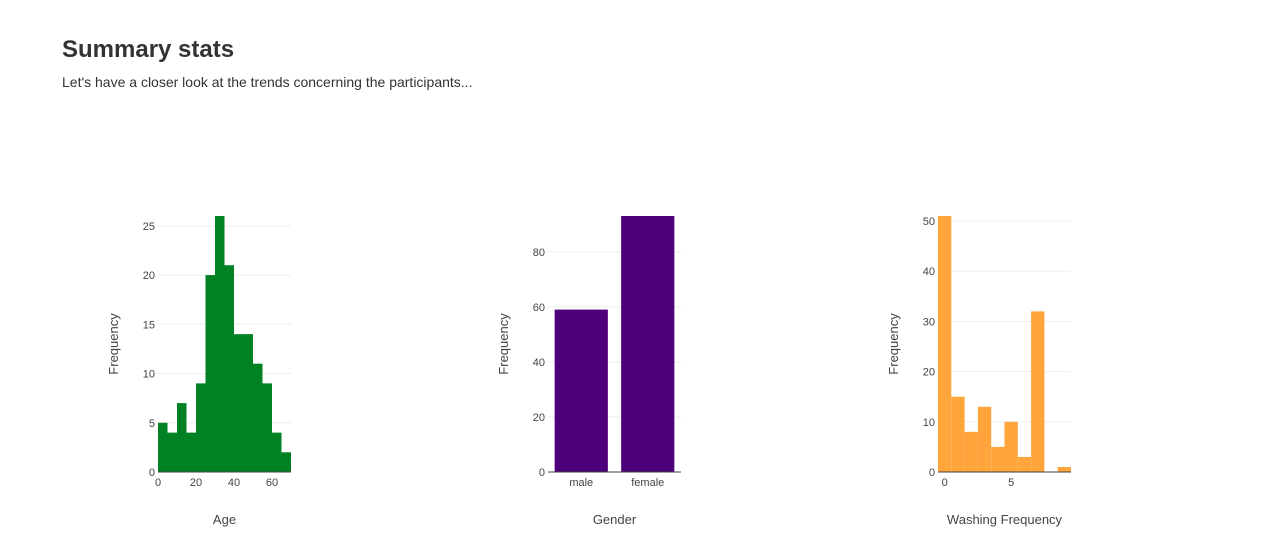 The height and width of the screenshot is (560, 1265). What do you see at coordinates (272, 483) in the screenshot?
I see `x-tick-label: 60` at bounding box center [272, 483].